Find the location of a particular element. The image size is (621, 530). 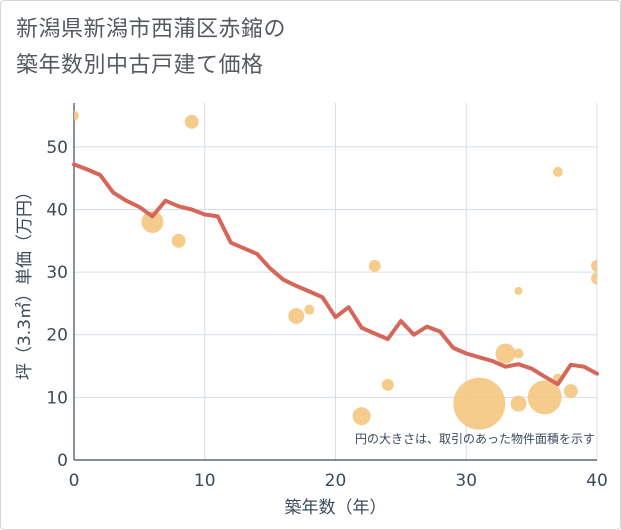

chart-title-line-1: 新潟県新潟市西蒲区赤鏥の is located at coordinates (151, 29).